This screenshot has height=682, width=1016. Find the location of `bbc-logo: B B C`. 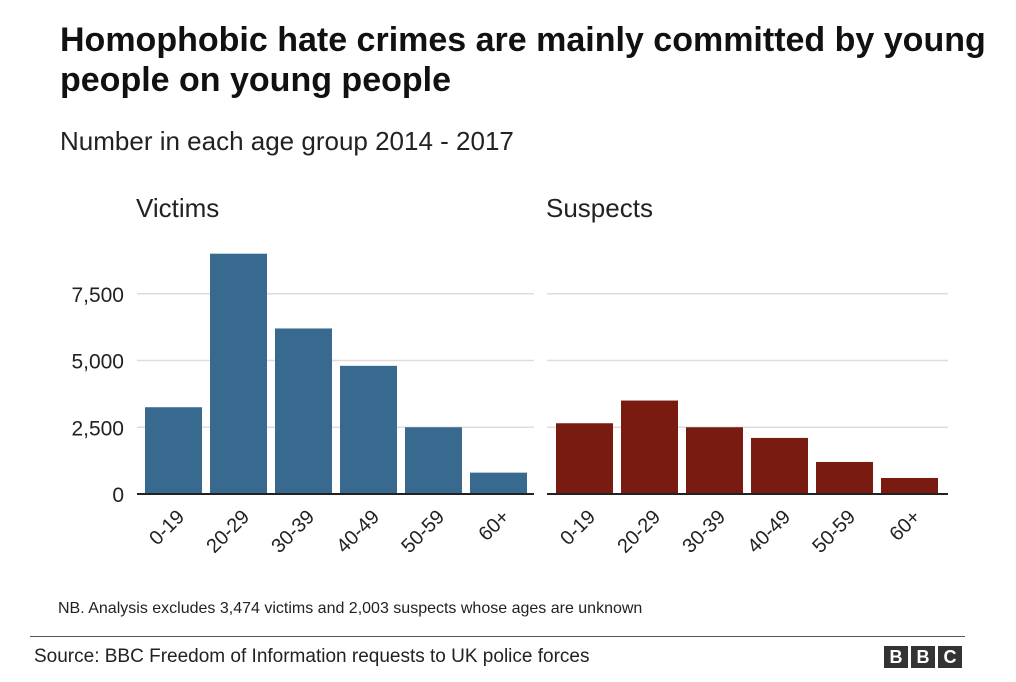

bbc-logo: B B C is located at coordinates (923, 657).